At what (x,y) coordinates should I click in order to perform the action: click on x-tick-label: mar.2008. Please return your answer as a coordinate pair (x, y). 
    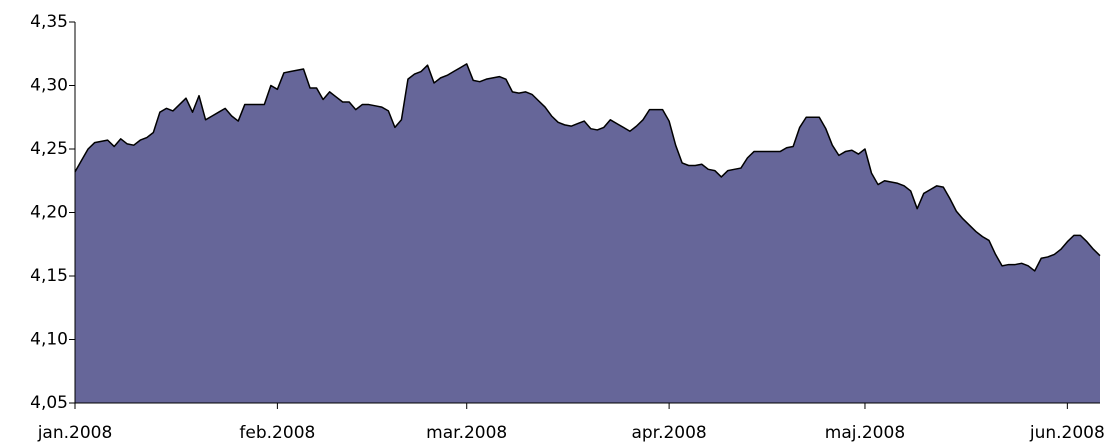
    Looking at the image, I should click on (466, 433).